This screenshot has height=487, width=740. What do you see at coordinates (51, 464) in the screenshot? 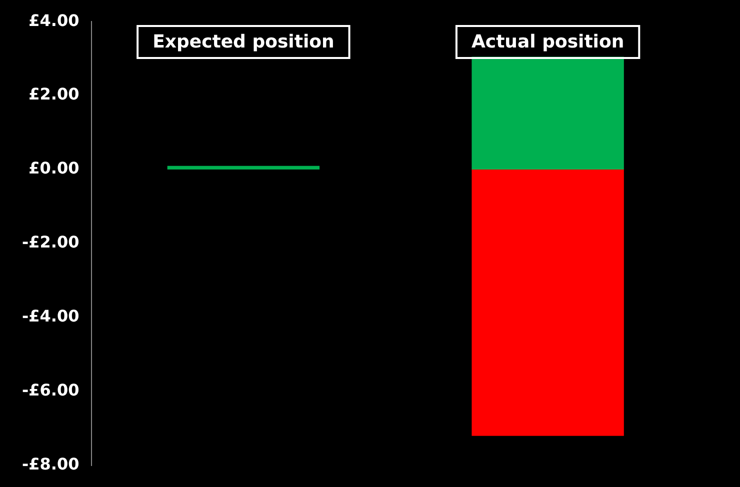
I see `y-tick-label: -£8.00` at bounding box center [51, 464].